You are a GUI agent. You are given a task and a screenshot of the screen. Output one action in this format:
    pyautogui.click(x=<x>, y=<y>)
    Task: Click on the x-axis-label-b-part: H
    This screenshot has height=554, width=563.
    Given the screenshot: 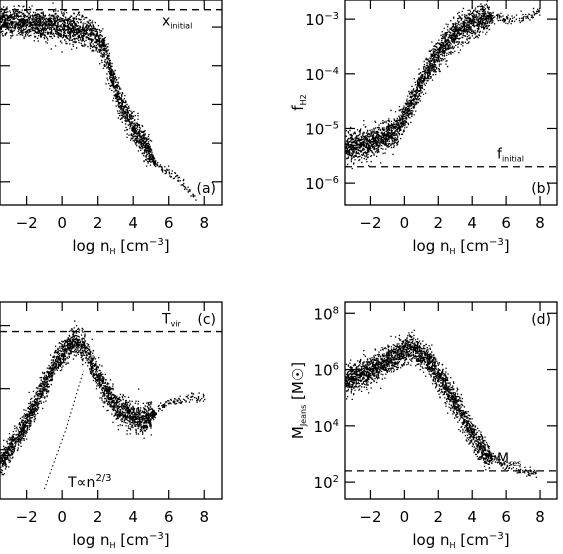 What is the action you would take?
    pyautogui.click(x=453, y=251)
    